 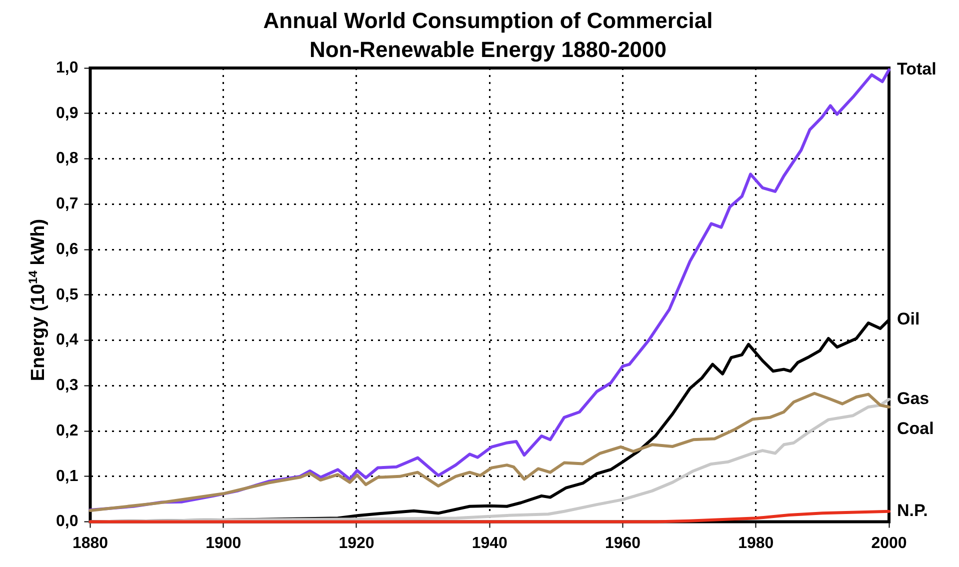 I want to click on series-label: Gas, so click(x=913, y=398).